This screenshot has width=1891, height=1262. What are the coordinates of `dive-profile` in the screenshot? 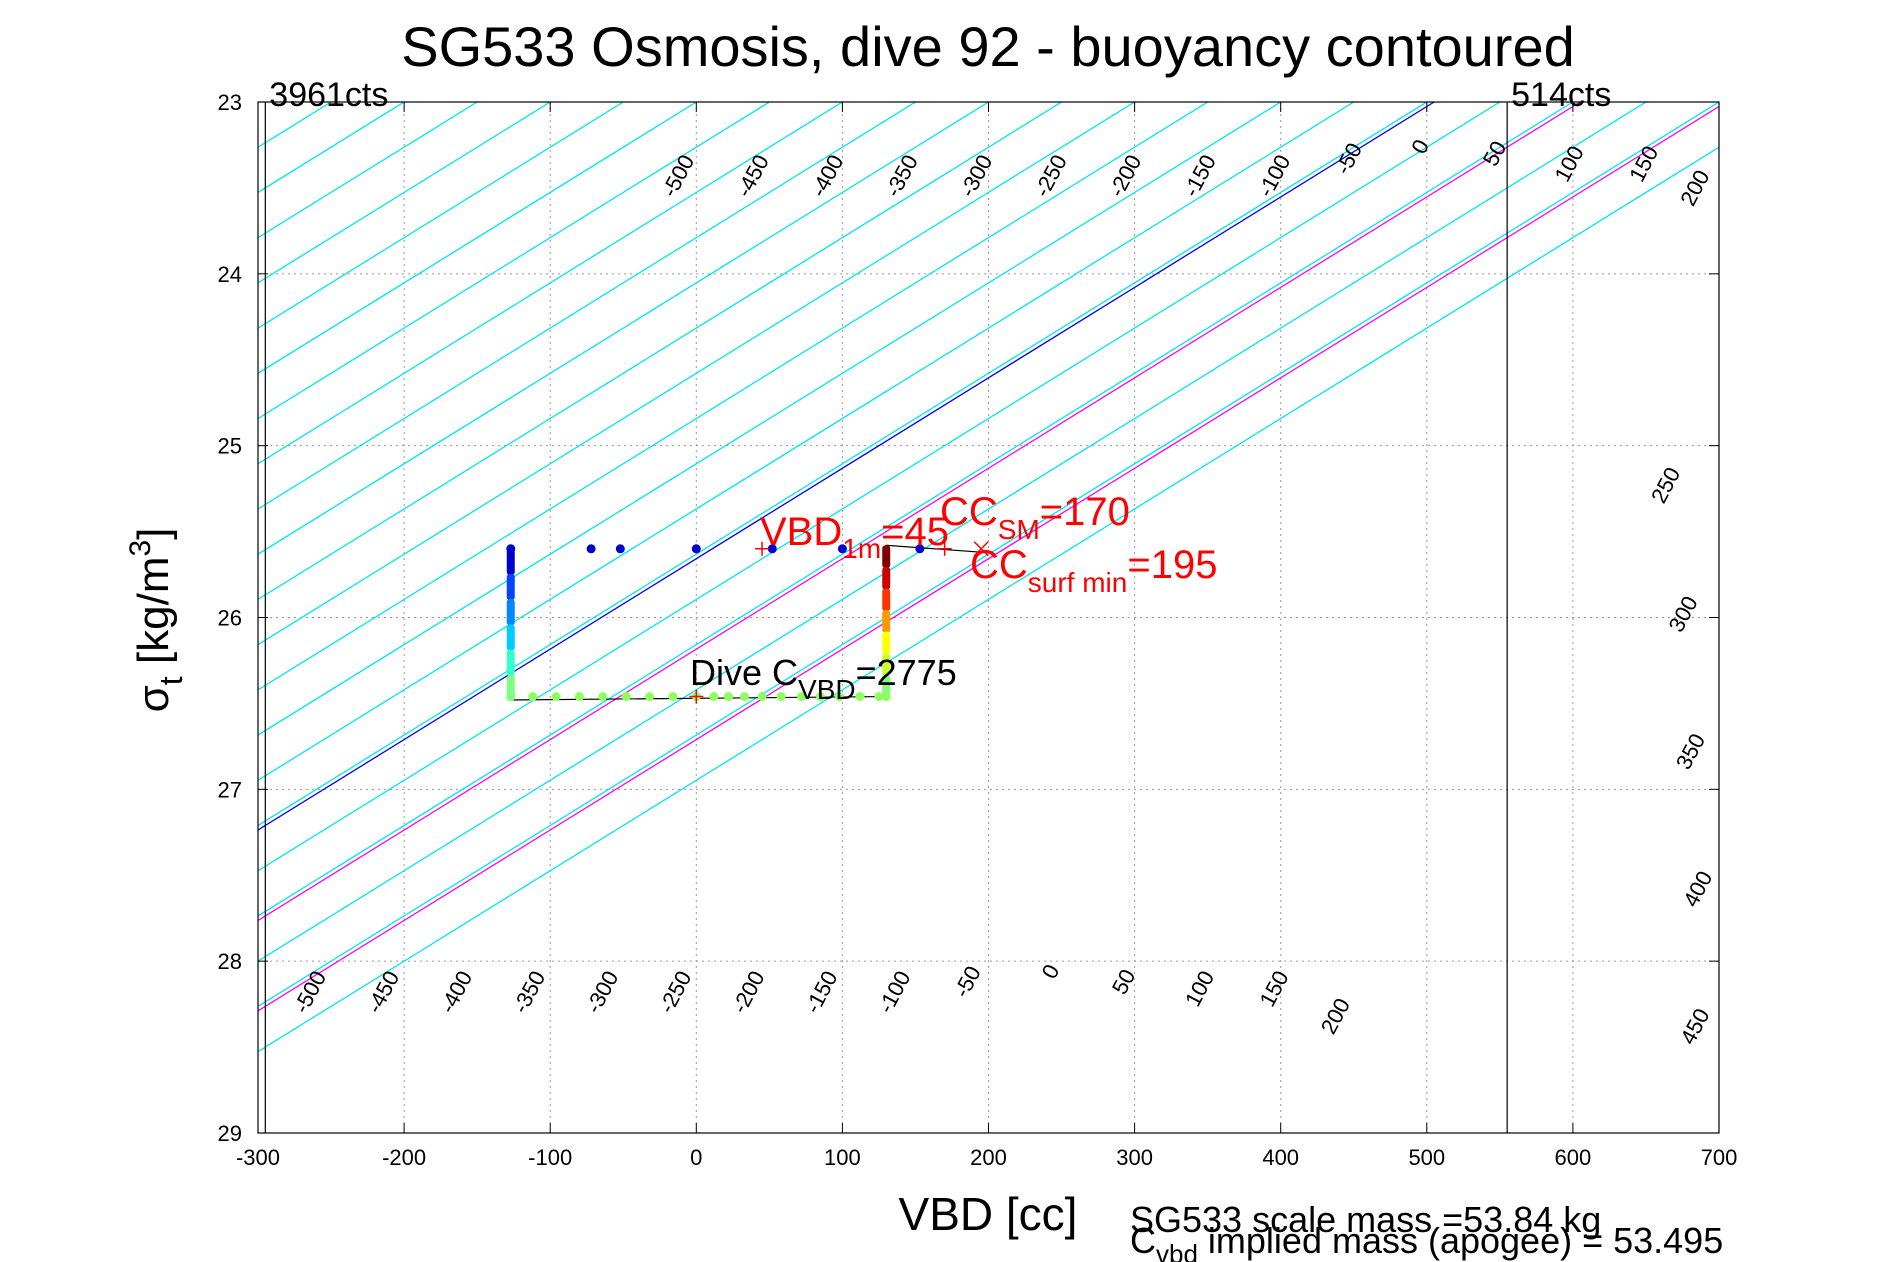 It's located at (744, 623).